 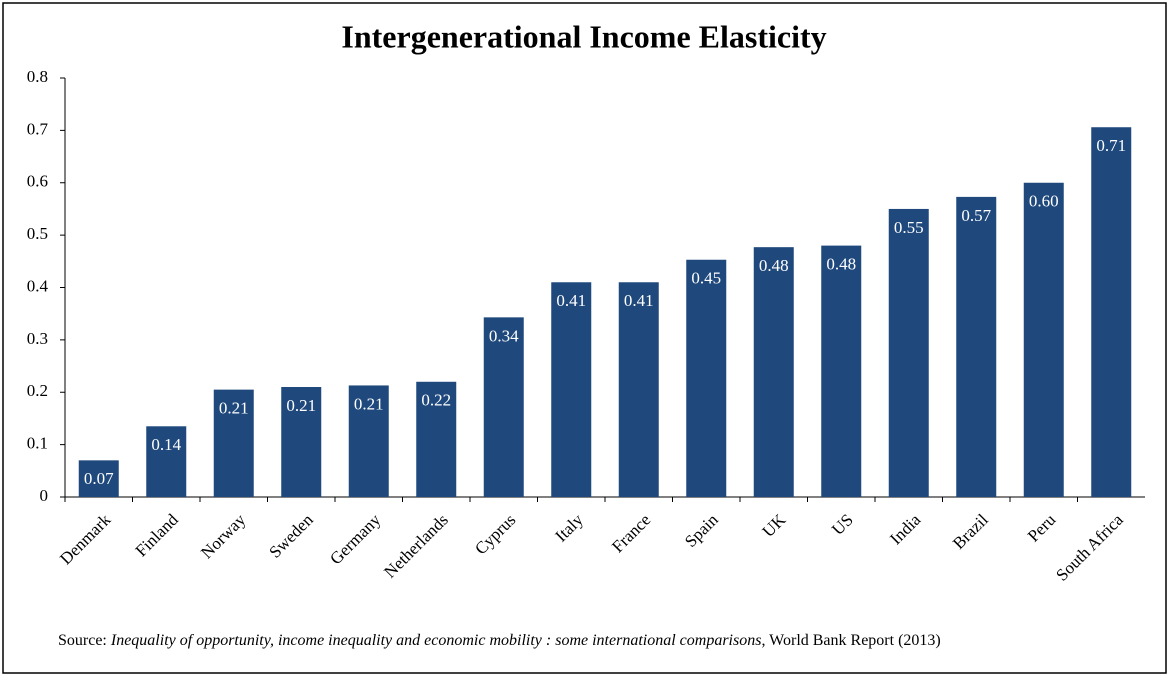 I want to click on value-label: 0.14, so click(x=166, y=444).